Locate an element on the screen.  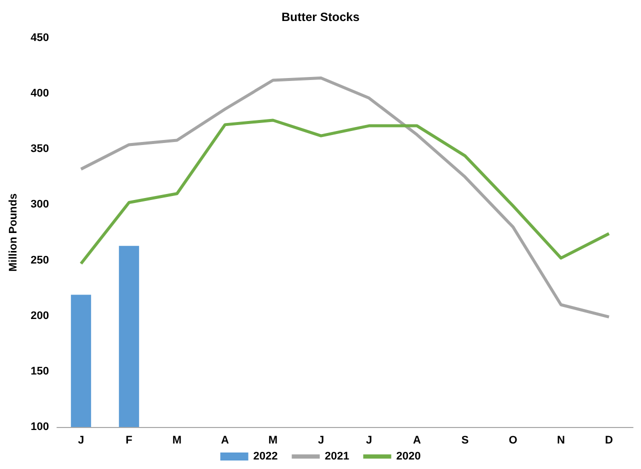
y-tick-label: 250 is located at coordinates (39, 260).